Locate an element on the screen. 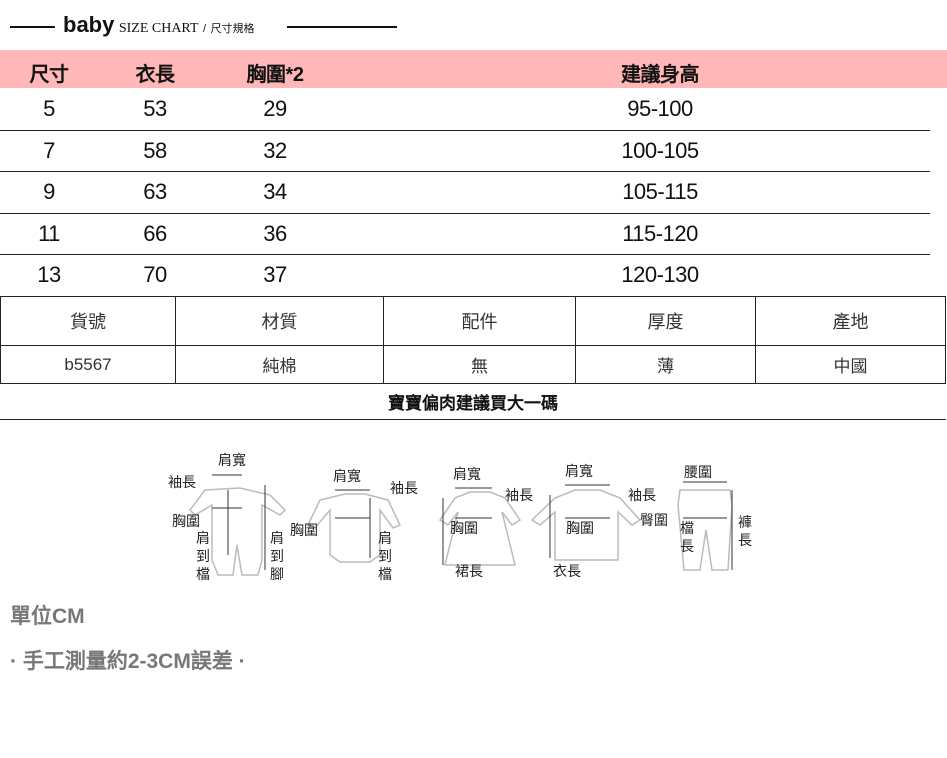 This screenshot has width=947, height=758. spec-value: 無 is located at coordinates (479, 364).